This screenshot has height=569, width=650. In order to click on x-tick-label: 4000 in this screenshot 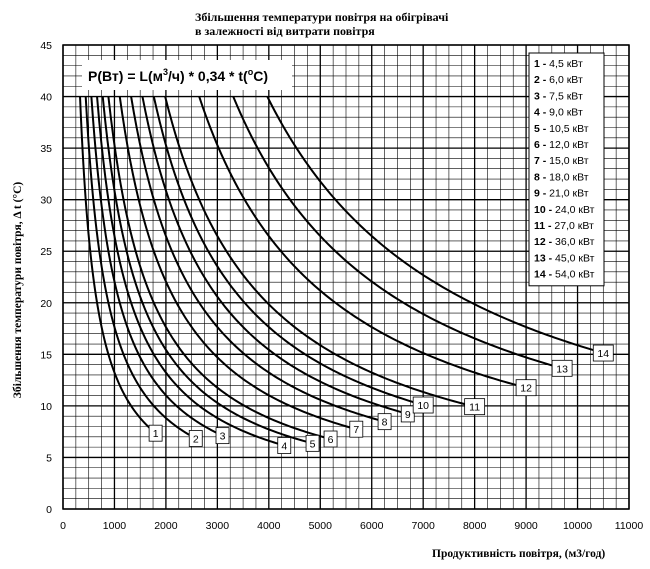, I will do `click(269, 526)`.